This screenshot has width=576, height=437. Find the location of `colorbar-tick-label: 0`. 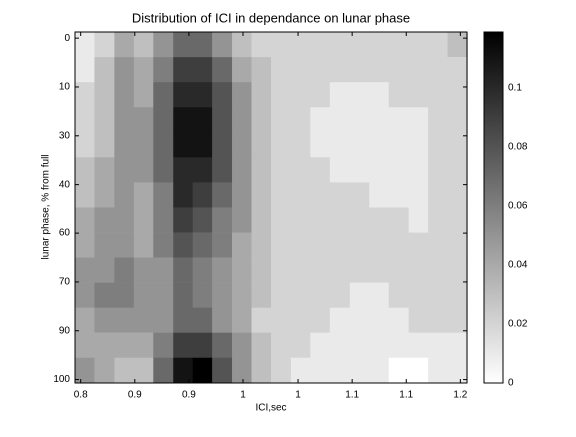

colorbar-tick-label: 0 is located at coordinates (511, 383).